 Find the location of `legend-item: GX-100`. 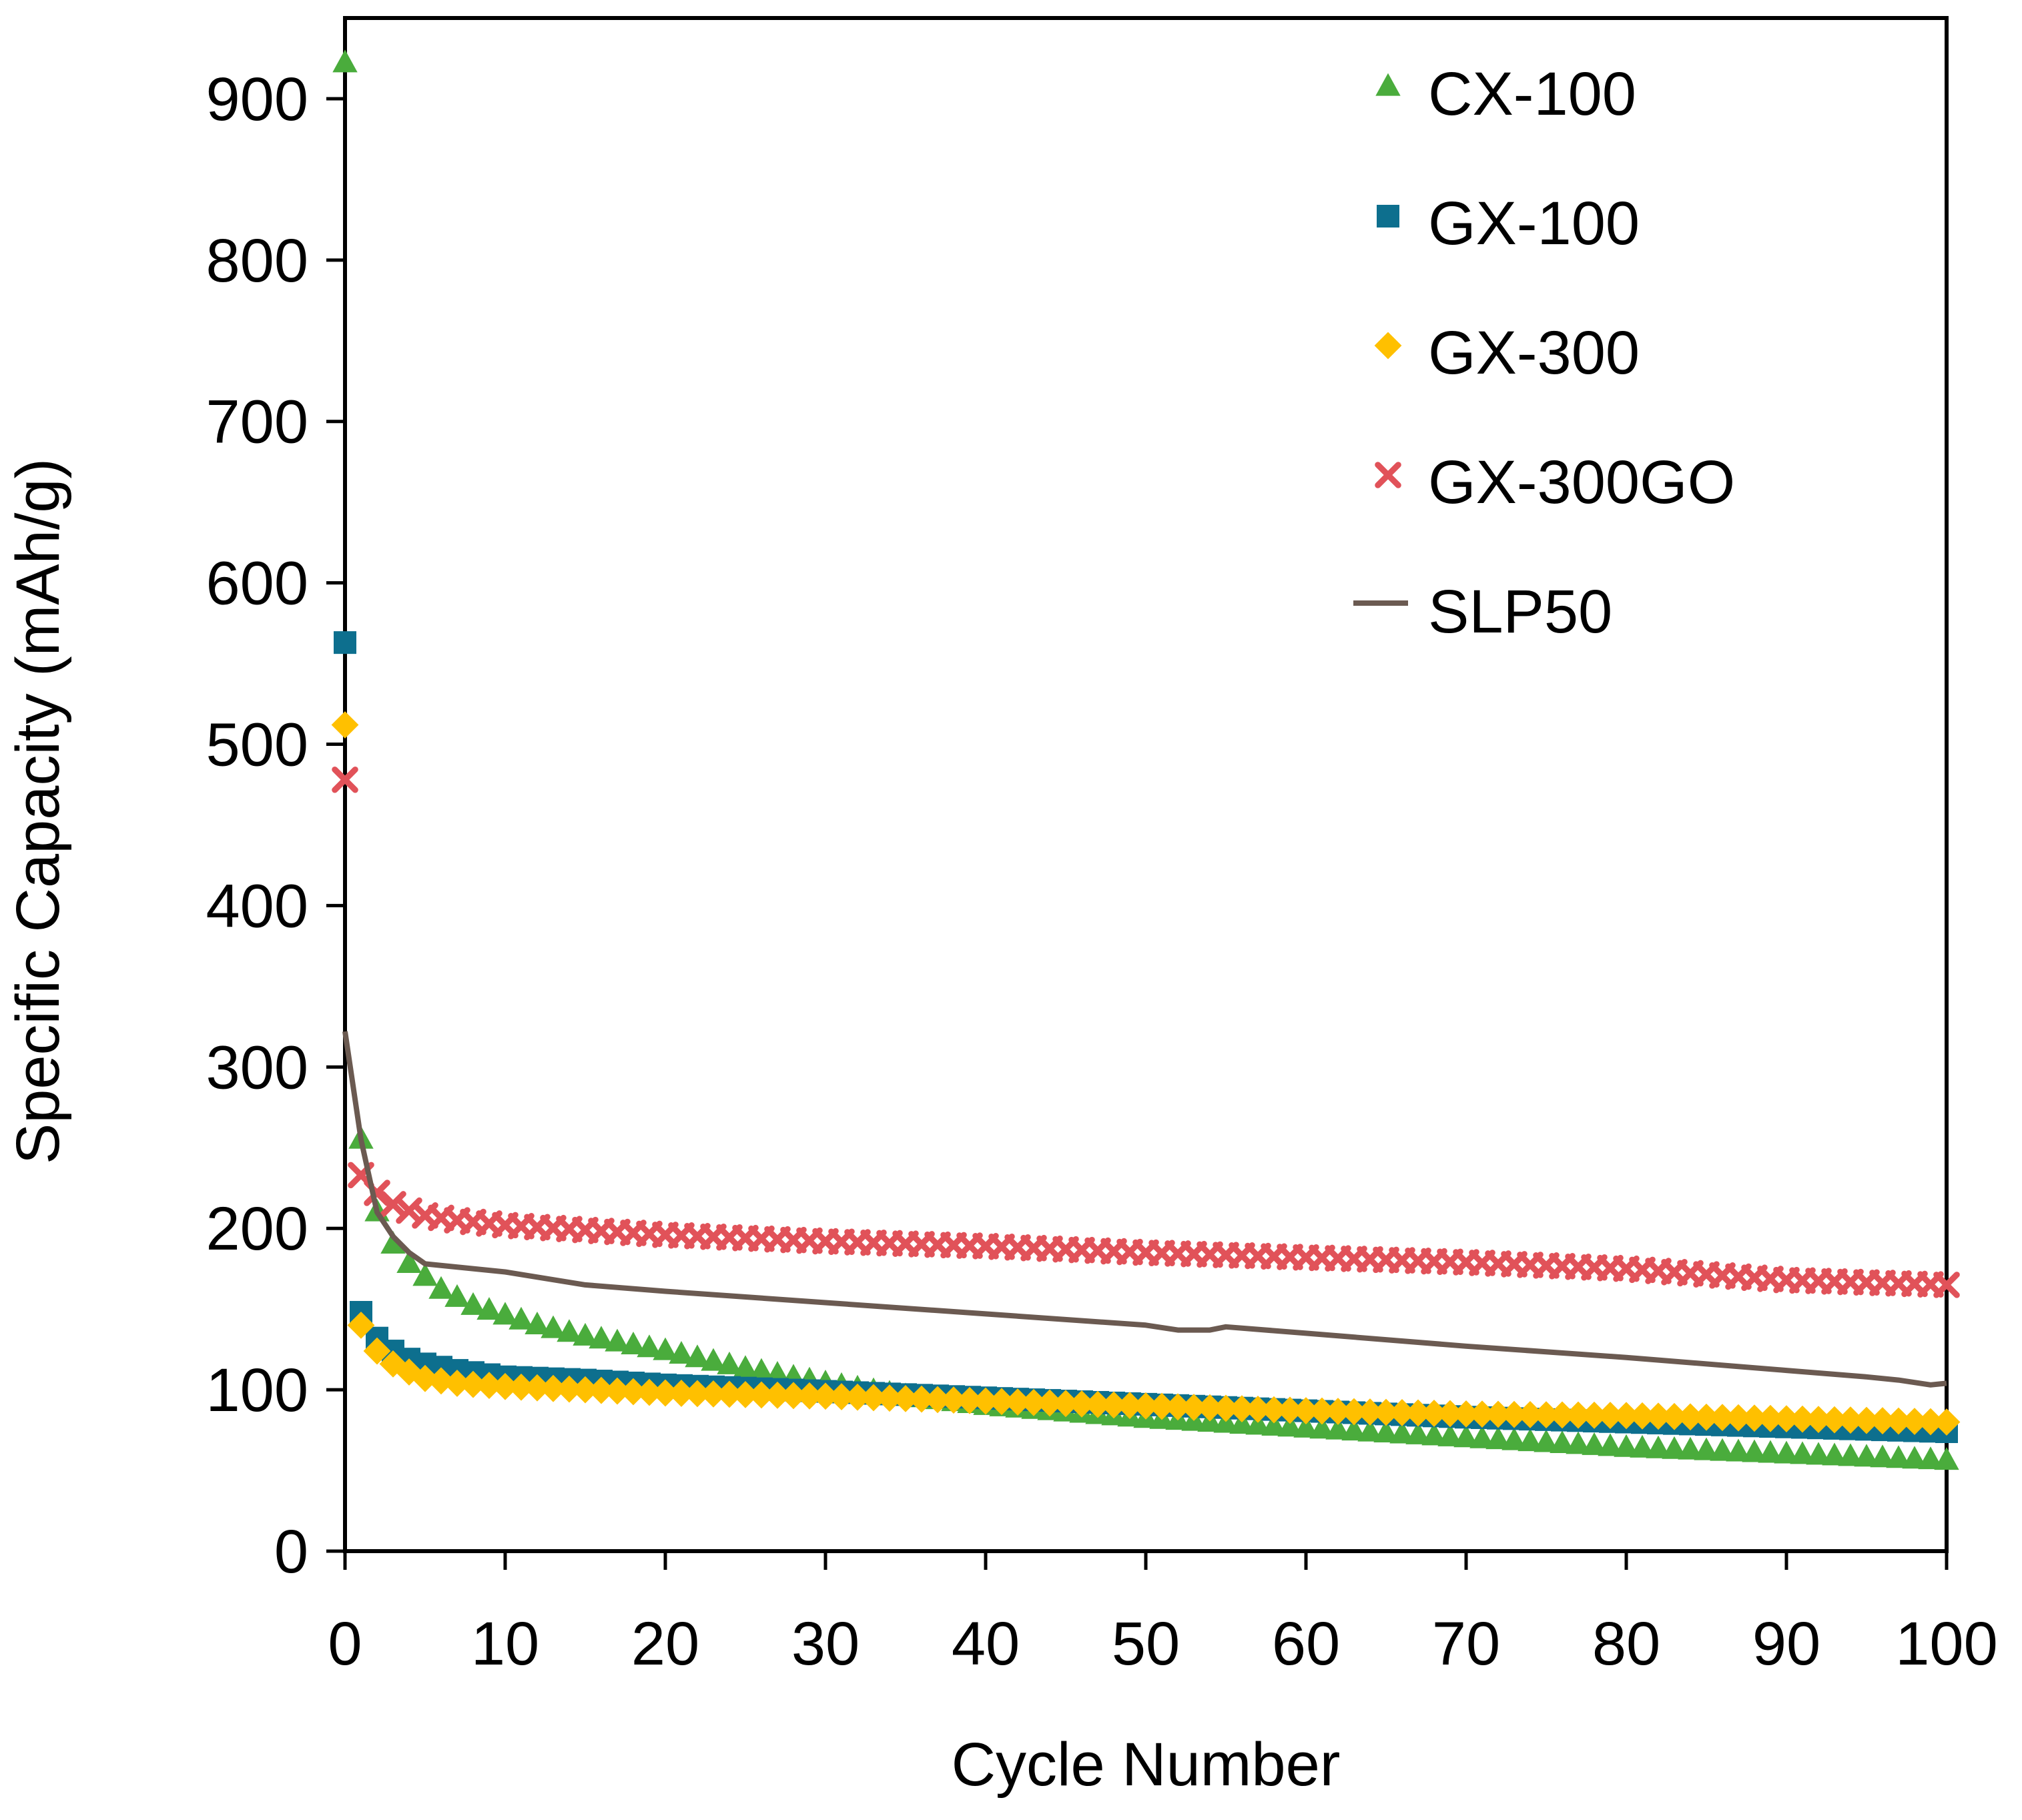

legend-item: GX-100 is located at coordinates (1508, 223).